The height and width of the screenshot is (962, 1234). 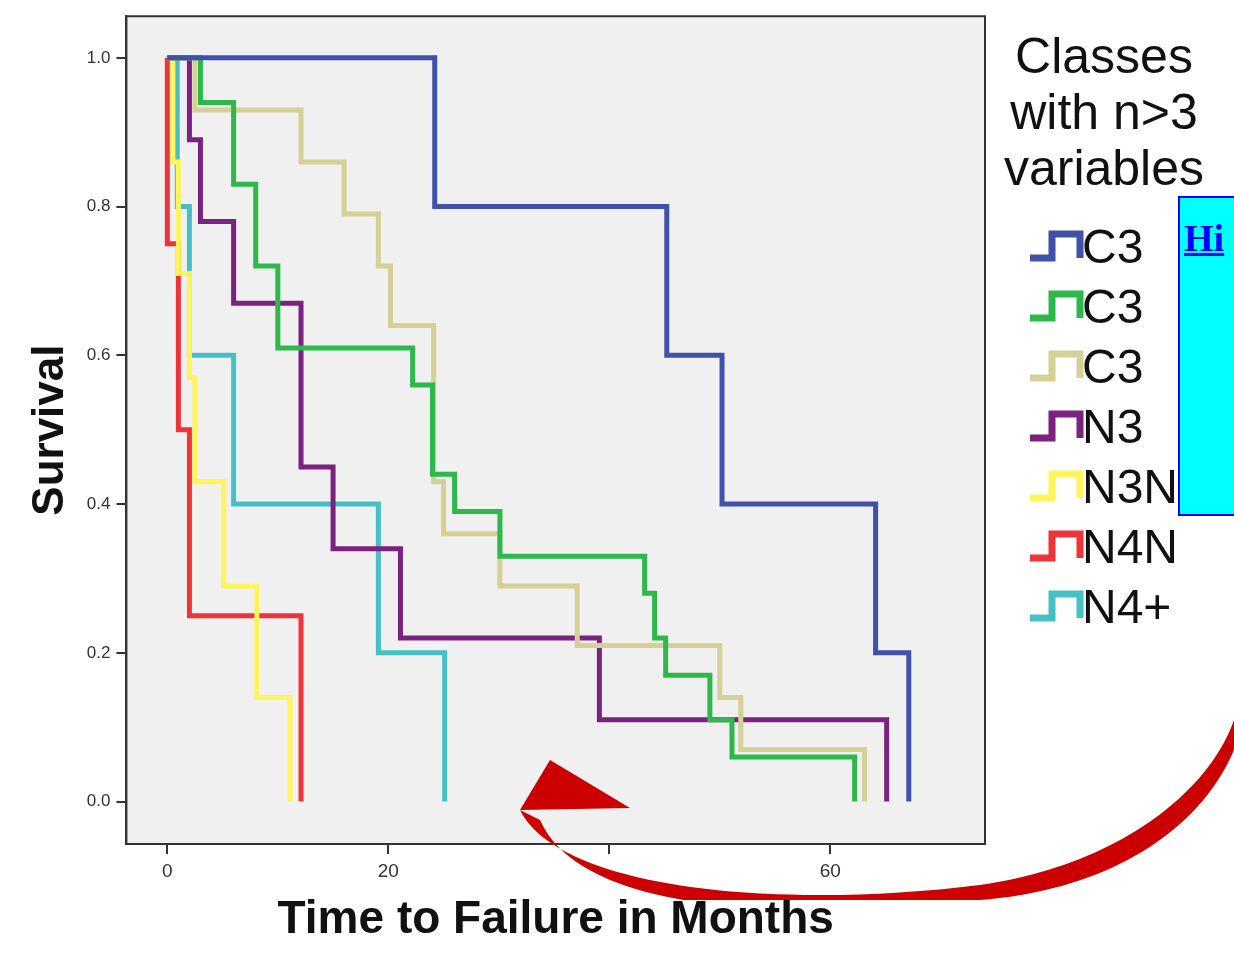 What do you see at coordinates (98, 801) in the screenshot?
I see `y-tick-label: 0.0` at bounding box center [98, 801].